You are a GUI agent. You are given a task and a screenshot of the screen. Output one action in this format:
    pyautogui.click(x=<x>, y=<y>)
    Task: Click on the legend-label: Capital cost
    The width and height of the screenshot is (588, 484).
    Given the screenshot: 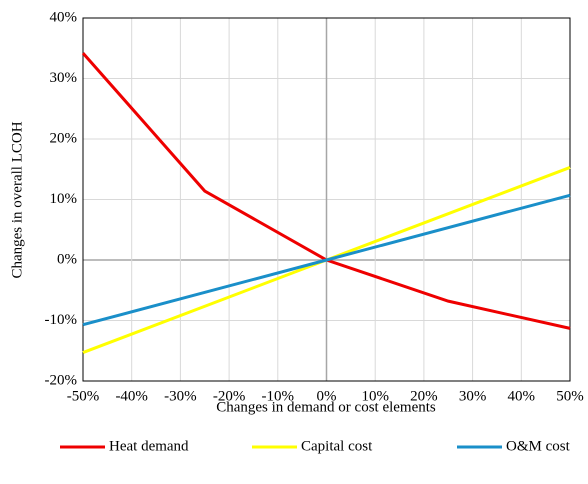 What is the action you would take?
    pyautogui.click(x=337, y=446)
    